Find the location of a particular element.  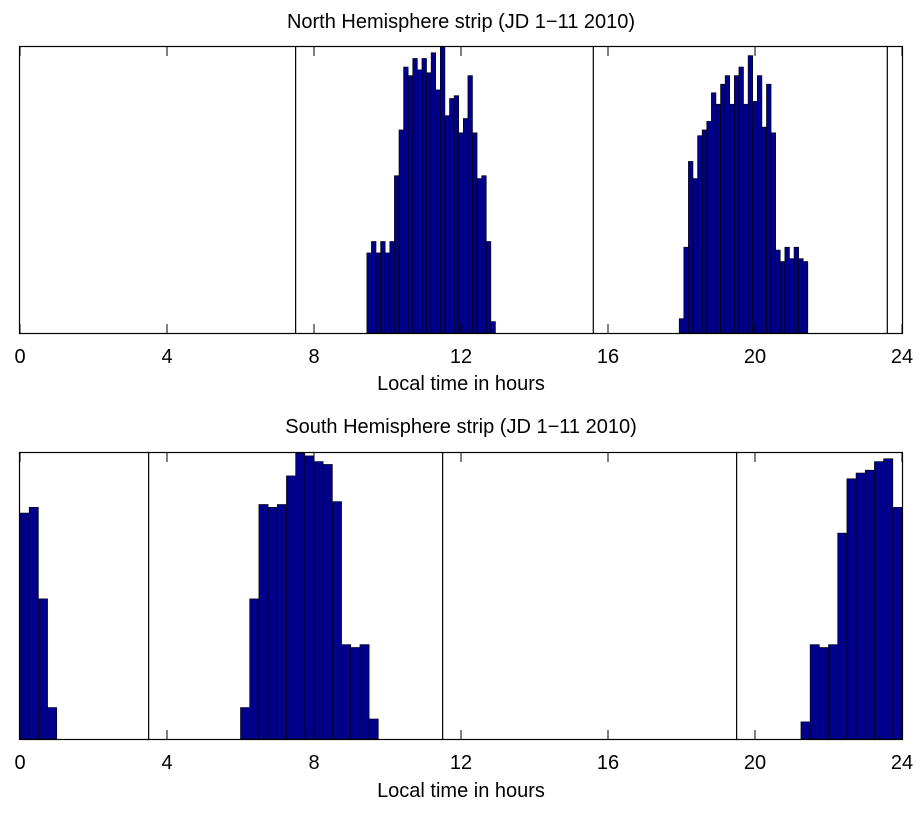

north-x-tick-label: 16 is located at coordinates (608, 357).